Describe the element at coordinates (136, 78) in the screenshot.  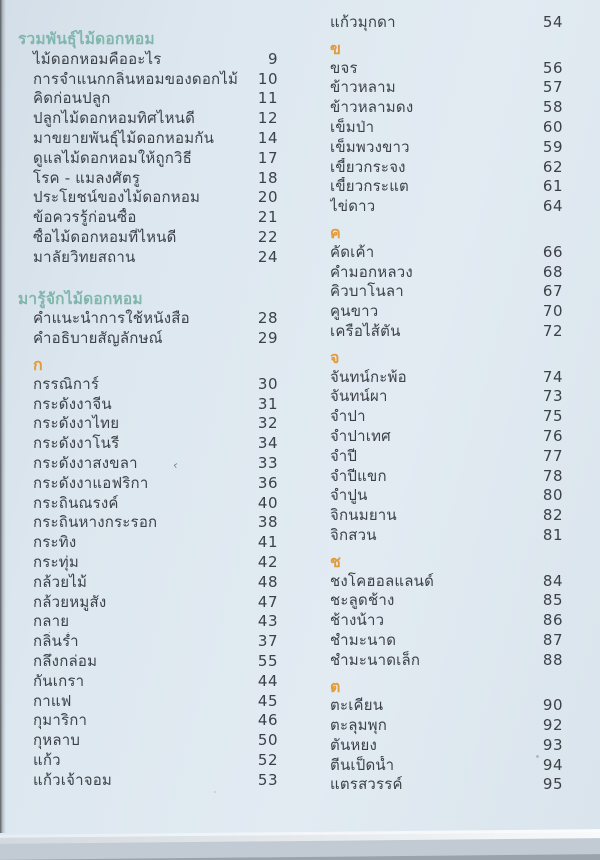
I see `toc-entry-title: การจำแนกกลิ่นหอมของดอกไม้` at that location.